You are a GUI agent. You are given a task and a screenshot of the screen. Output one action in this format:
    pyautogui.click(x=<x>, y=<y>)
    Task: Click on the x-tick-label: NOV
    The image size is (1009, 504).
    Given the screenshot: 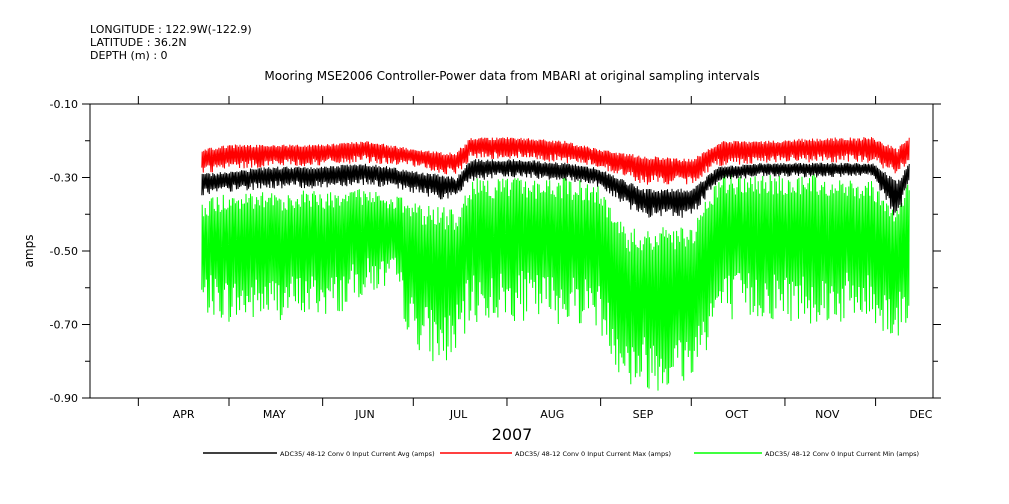 What is the action you would take?
    pyautogui.click(x=827, y=414)
    